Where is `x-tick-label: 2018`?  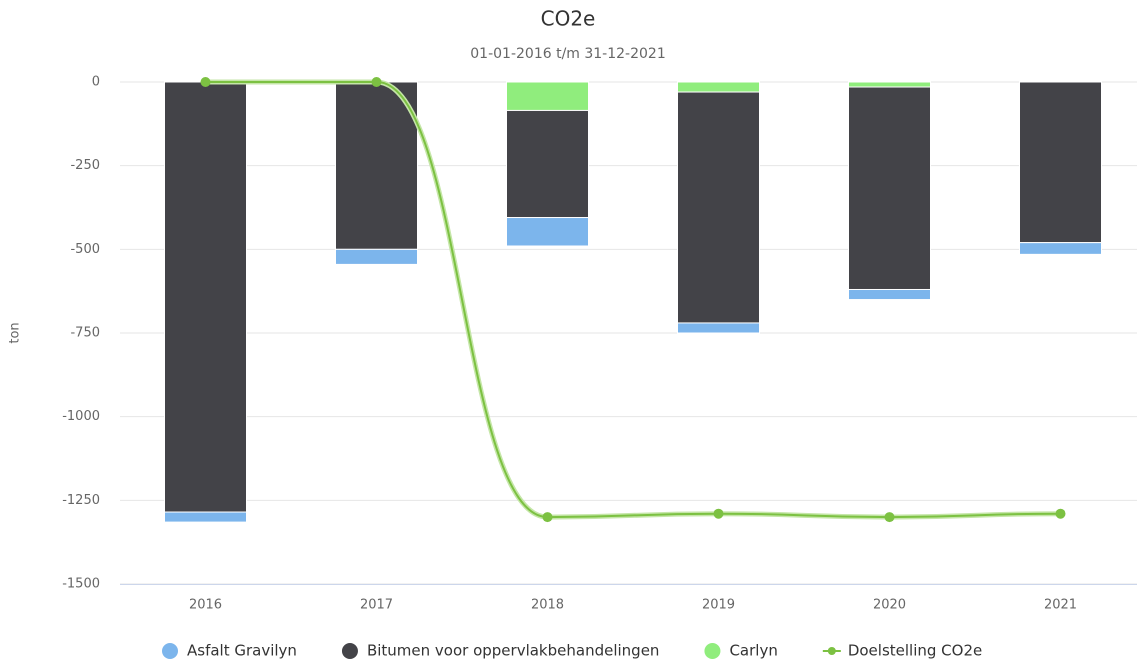 x-tick-label: 2018 is located at coordinates (547, 605).